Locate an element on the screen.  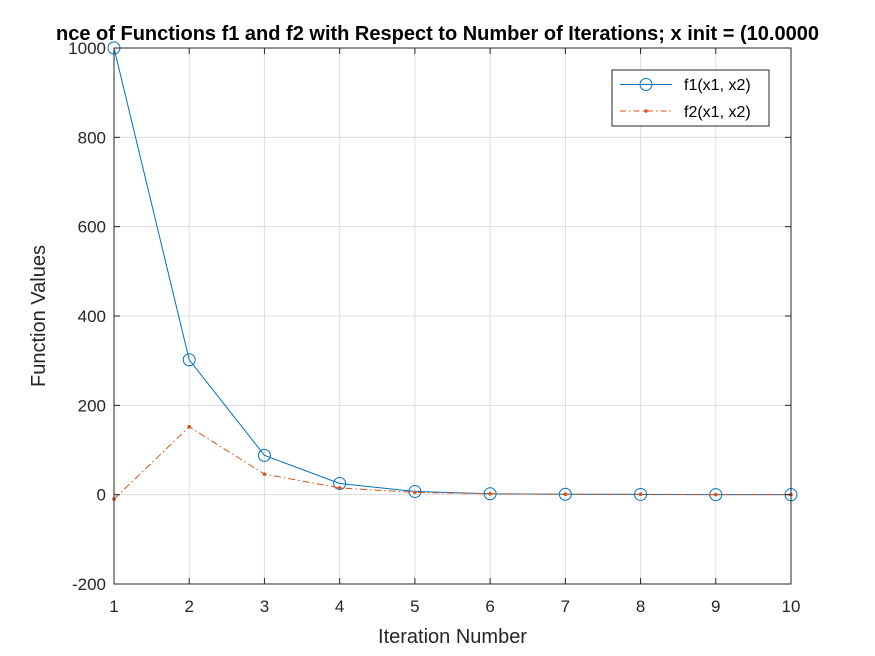
series-2-line is located at coordinates (452, 463).